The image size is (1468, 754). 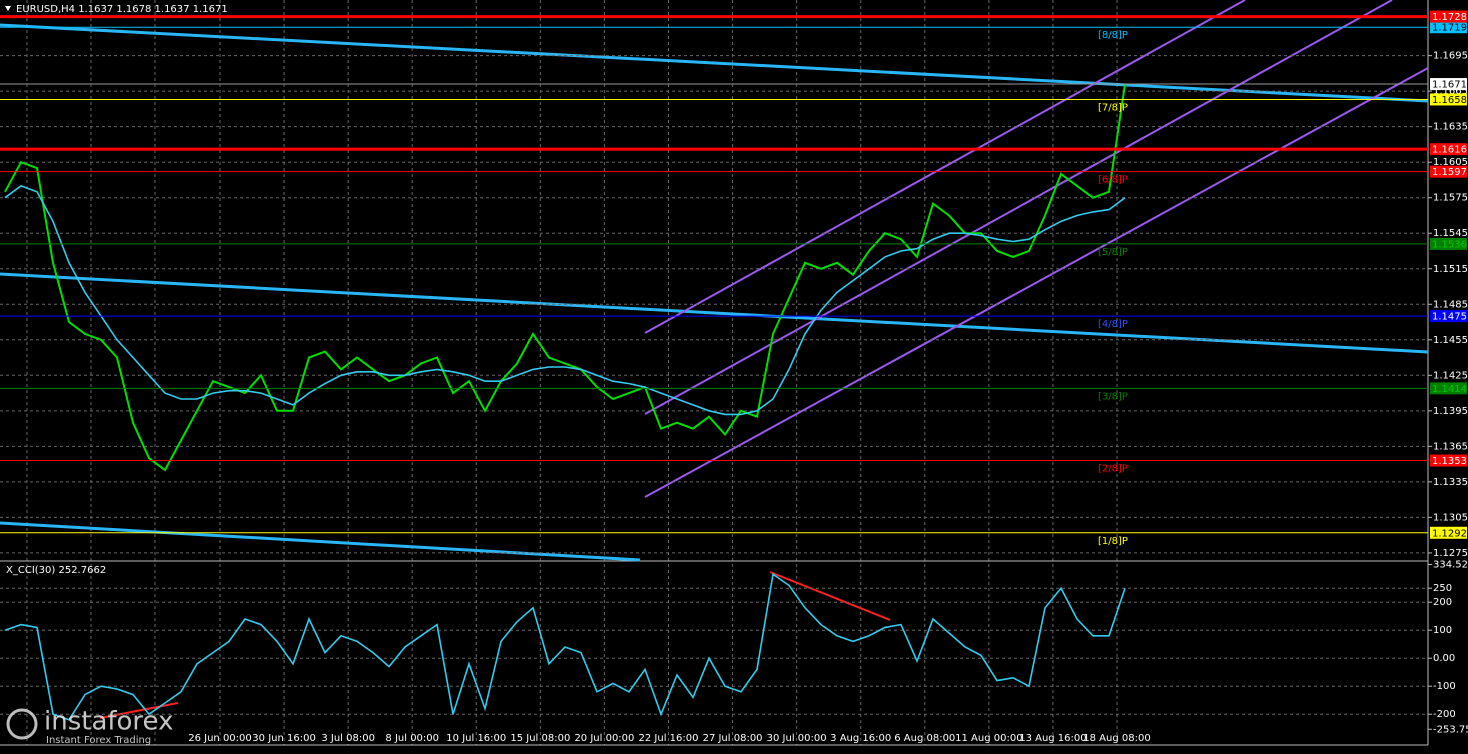 I want to click on price-tag-label: 1.1292, so click(x=1449, y=533).